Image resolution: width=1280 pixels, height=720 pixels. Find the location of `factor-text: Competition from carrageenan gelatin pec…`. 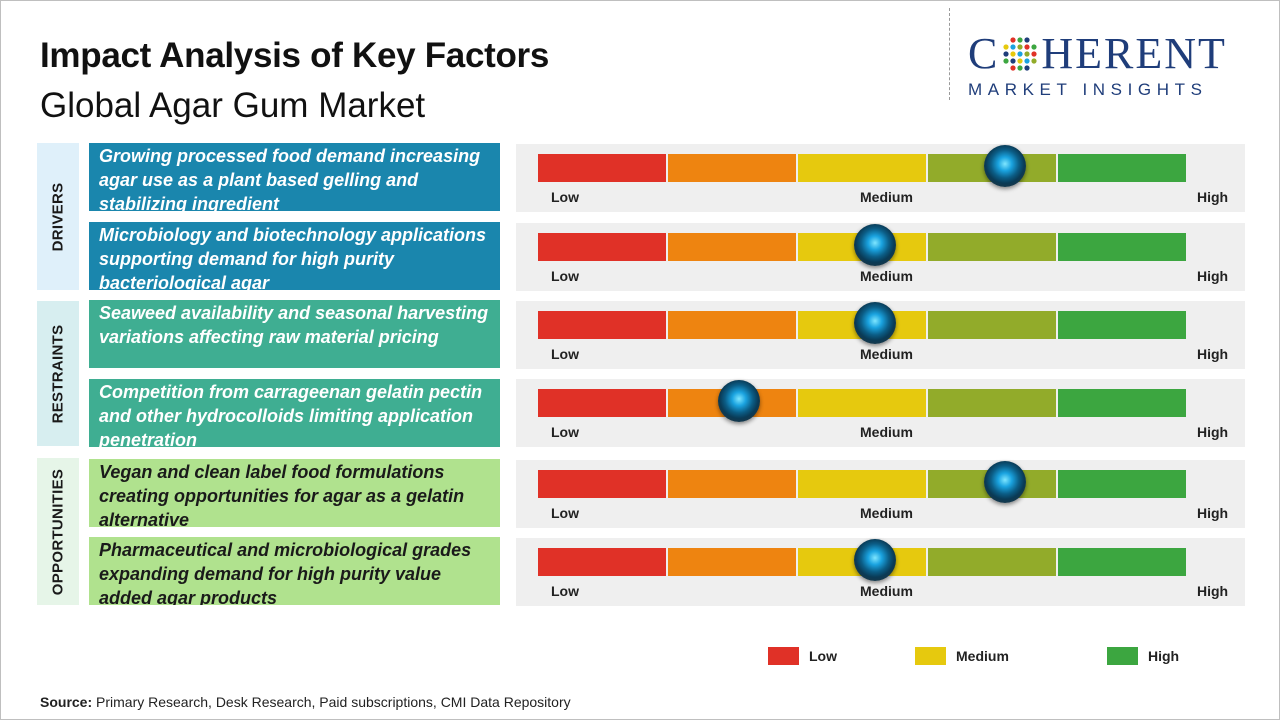

factor-text: Competition from carrageenan gelatin pec… is located at coordinates (294, 413).